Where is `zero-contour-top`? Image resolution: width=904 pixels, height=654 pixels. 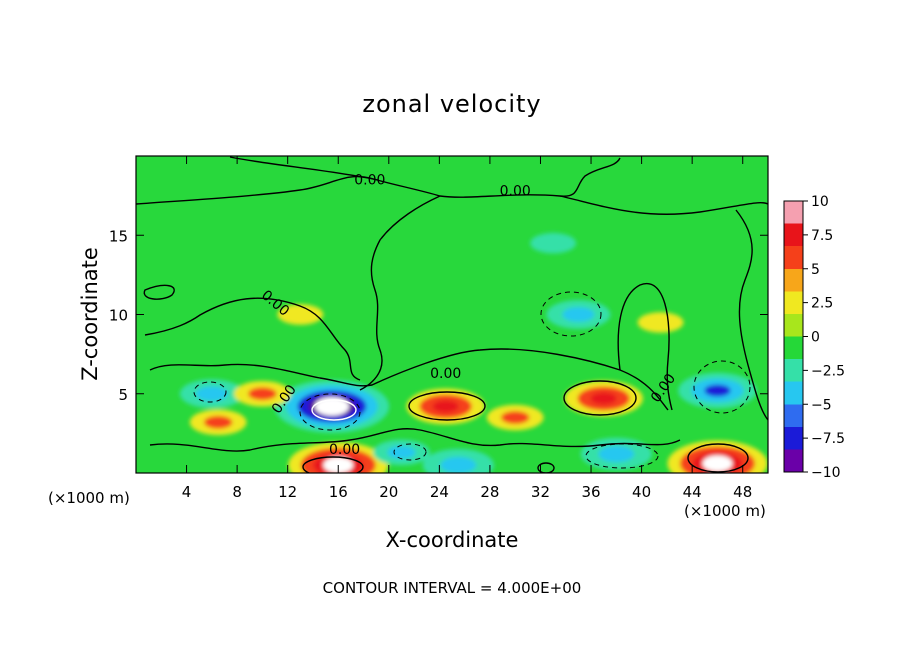
zero-contour-top is located at coordinates (378, 181).